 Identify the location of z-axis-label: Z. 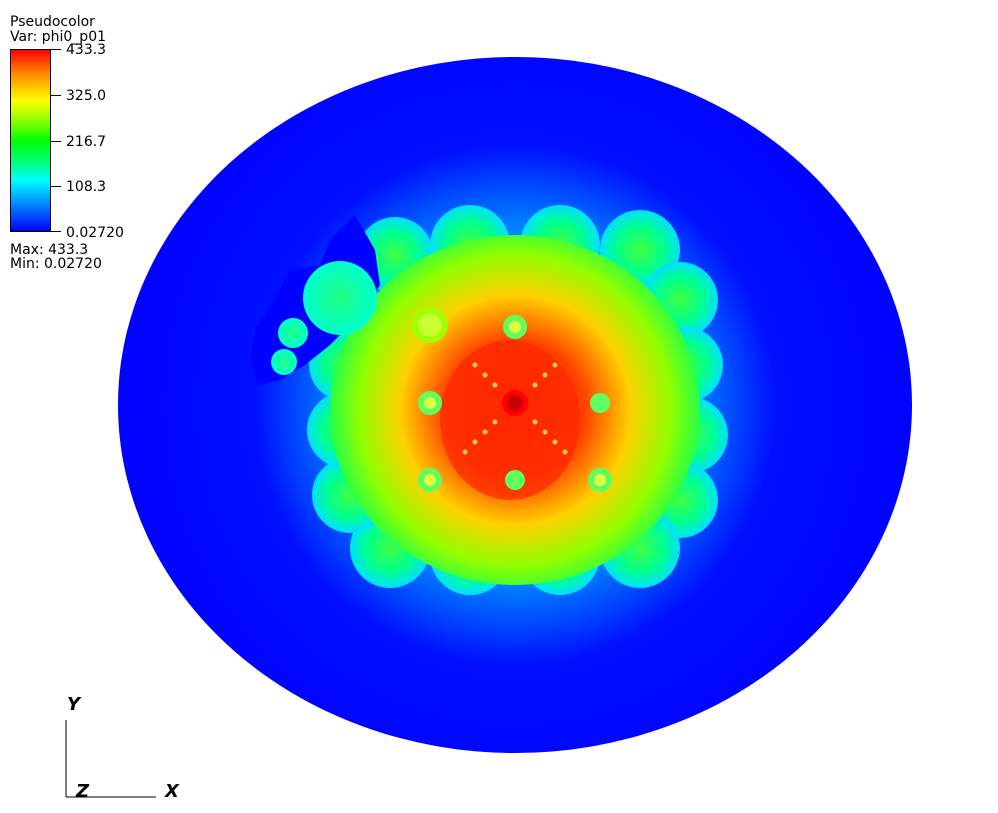
(82, 791).